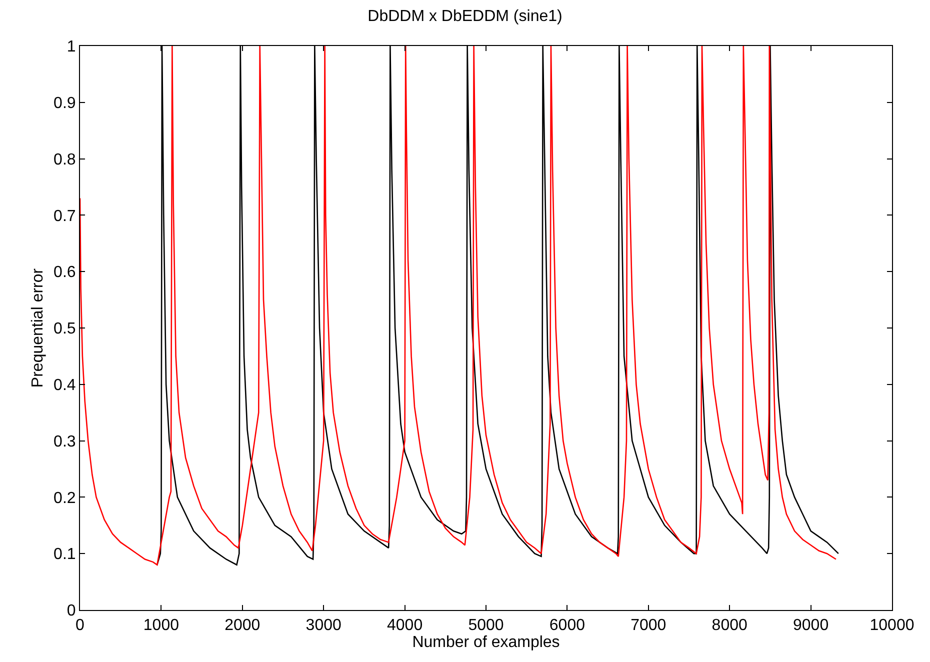  What do you see at coordinates (65, 498) in the screenshot?
I see `y-tick-label: 0.2` at bounding box center [65, 498].